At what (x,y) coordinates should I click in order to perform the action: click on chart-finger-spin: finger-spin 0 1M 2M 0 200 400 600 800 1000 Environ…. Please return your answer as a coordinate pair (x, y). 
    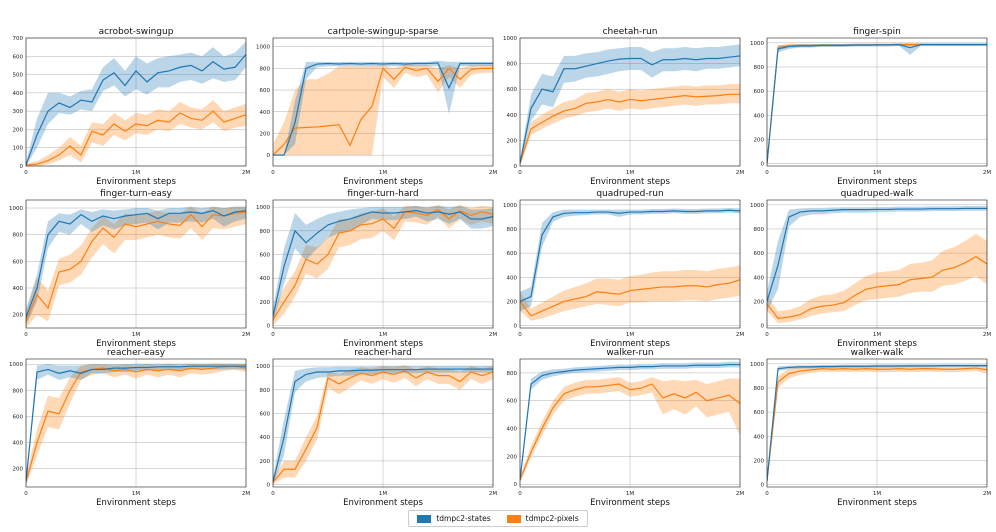
    Looking at the image, I should click on (870, 107).